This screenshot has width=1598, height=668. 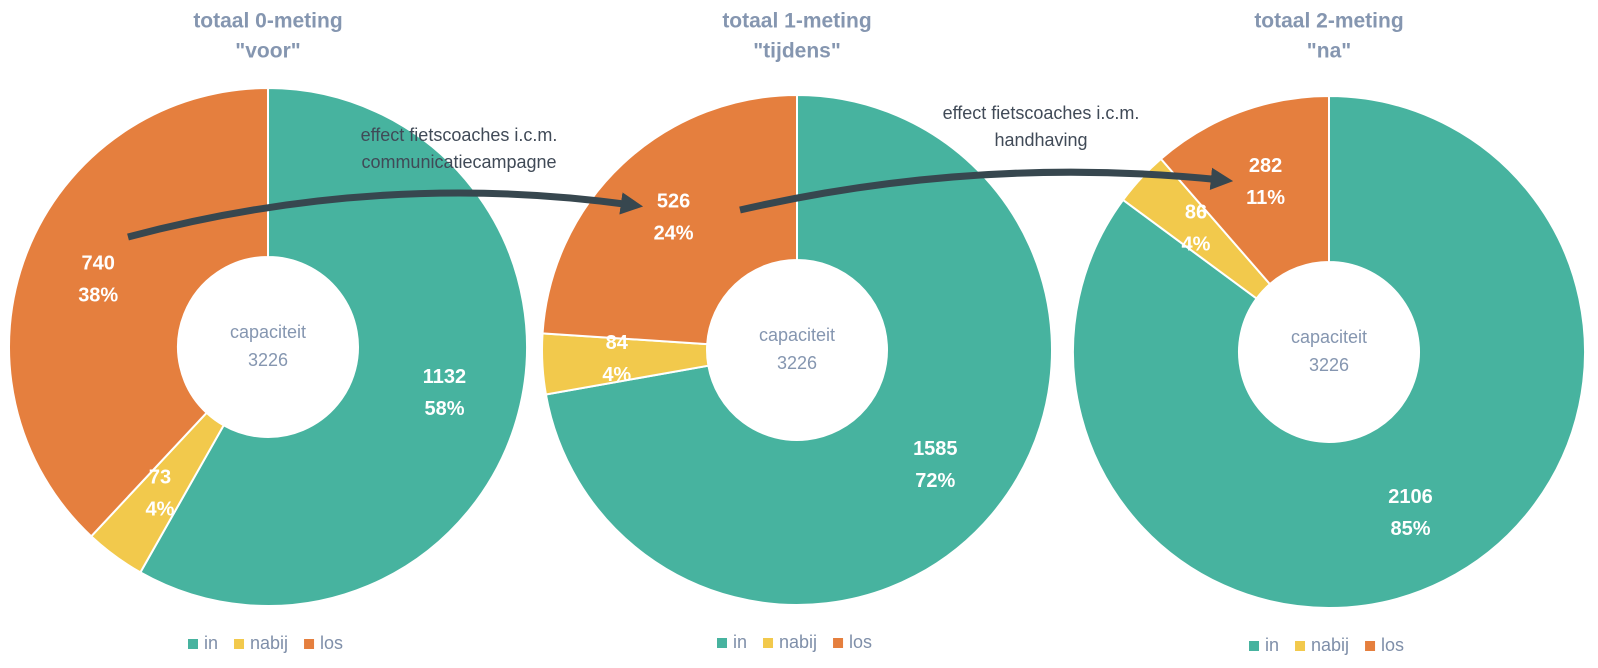 What do you see at coordinates (1265, 198) in the screenshot?
I see `percent-label: 11%` at bounding box center [1265, 198].